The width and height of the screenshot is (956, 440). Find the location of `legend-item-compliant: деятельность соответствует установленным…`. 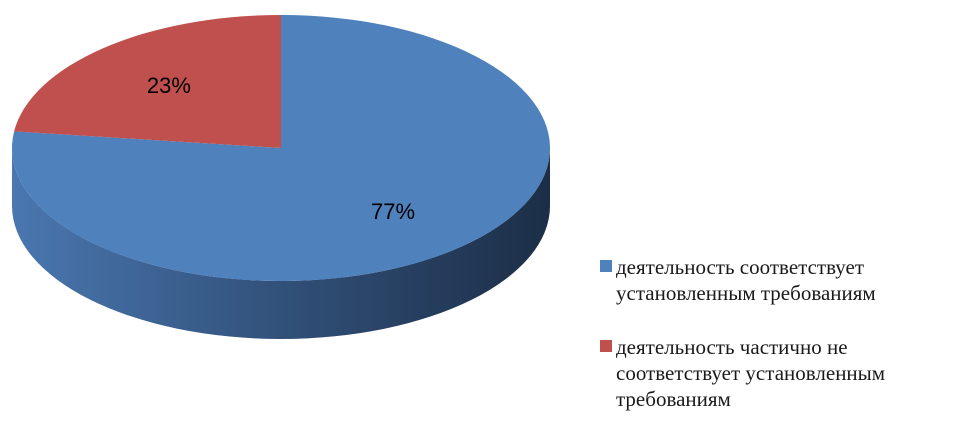

legend-item-compliant: деятельность соответствует установленным… is located at coordinates (776, 280).